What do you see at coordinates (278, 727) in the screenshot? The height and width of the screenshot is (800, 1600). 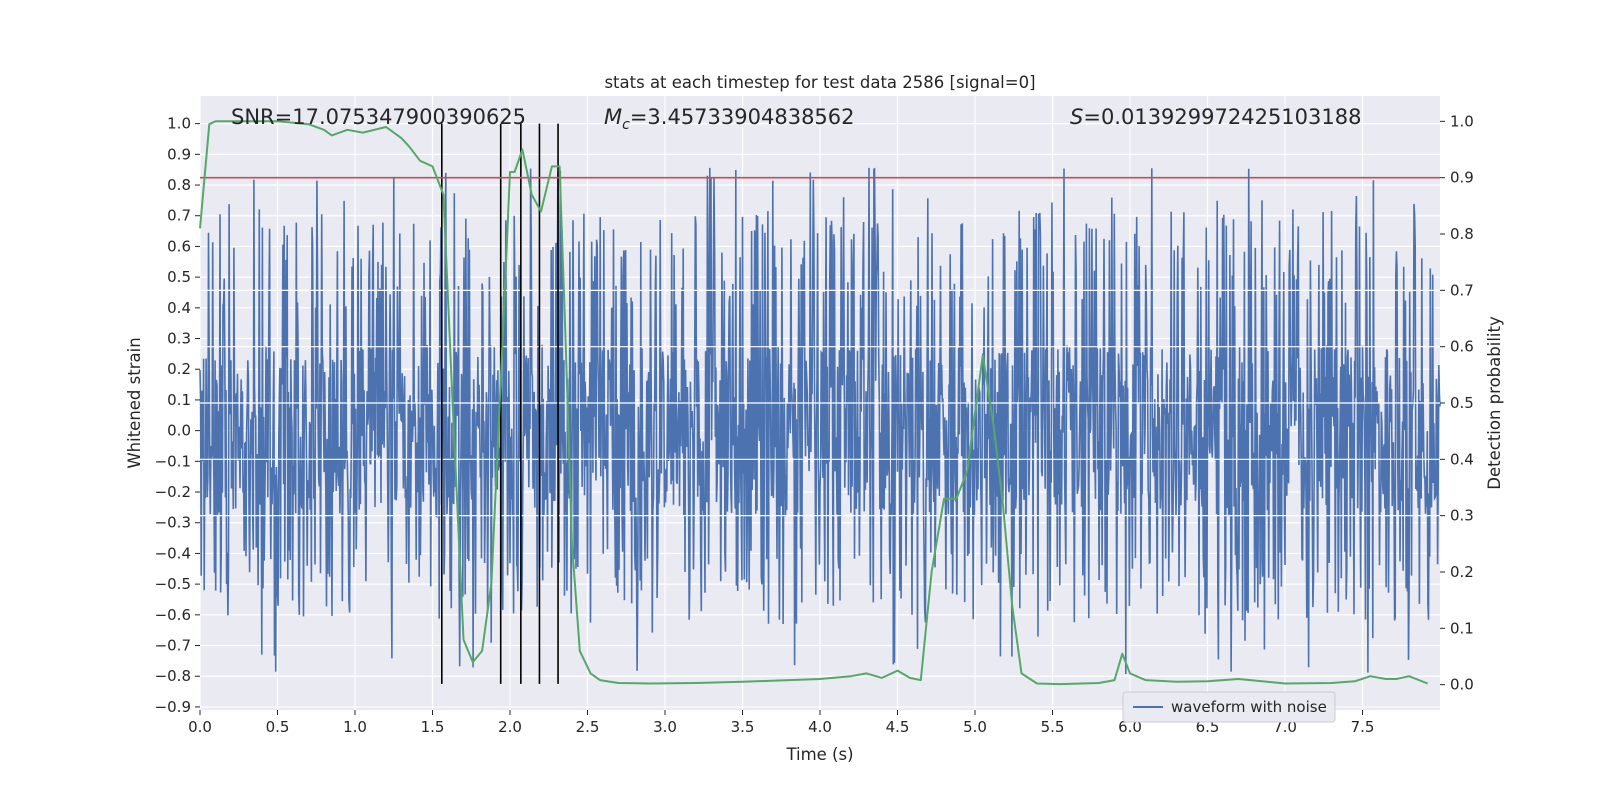 I see `x-tick-label: 0.5` at bounding box center [278, 727].